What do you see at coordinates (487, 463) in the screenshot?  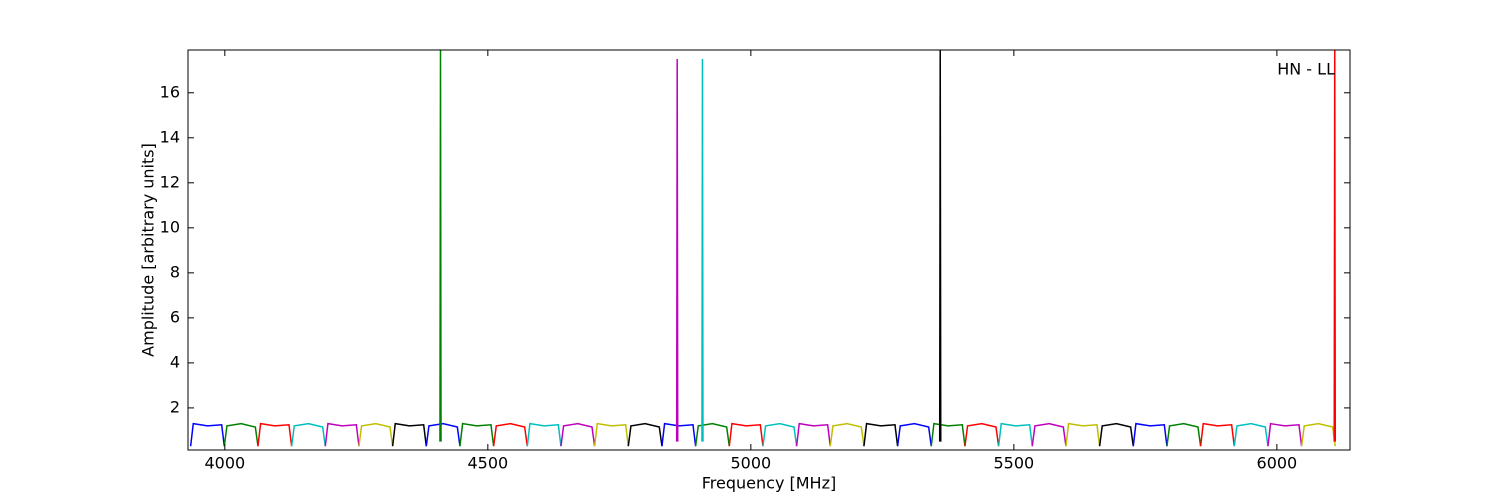 I see `x-tick-label: 4500` at bounding box center [487, 463].